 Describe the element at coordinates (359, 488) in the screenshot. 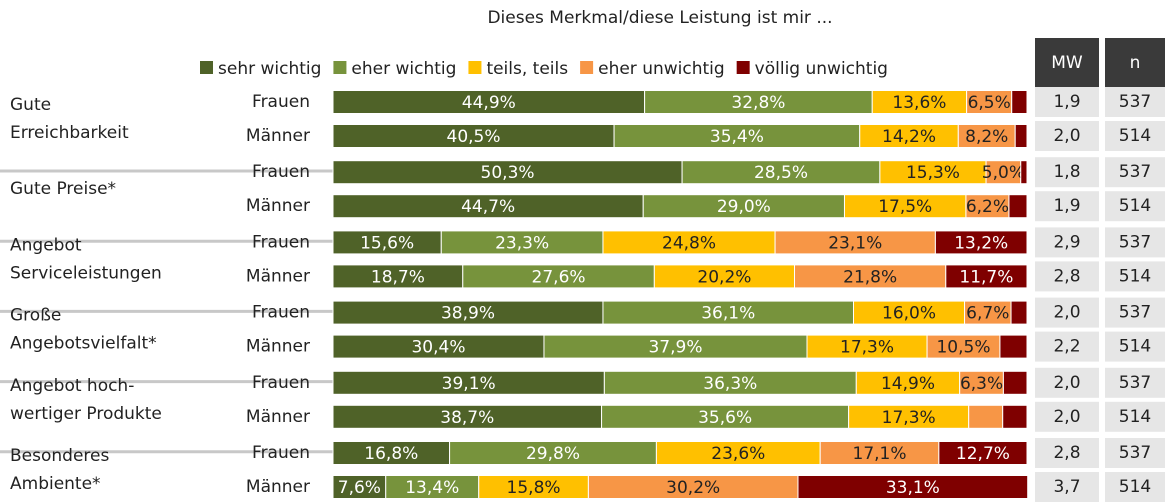

I see `value-label: 7,6%` at that location.